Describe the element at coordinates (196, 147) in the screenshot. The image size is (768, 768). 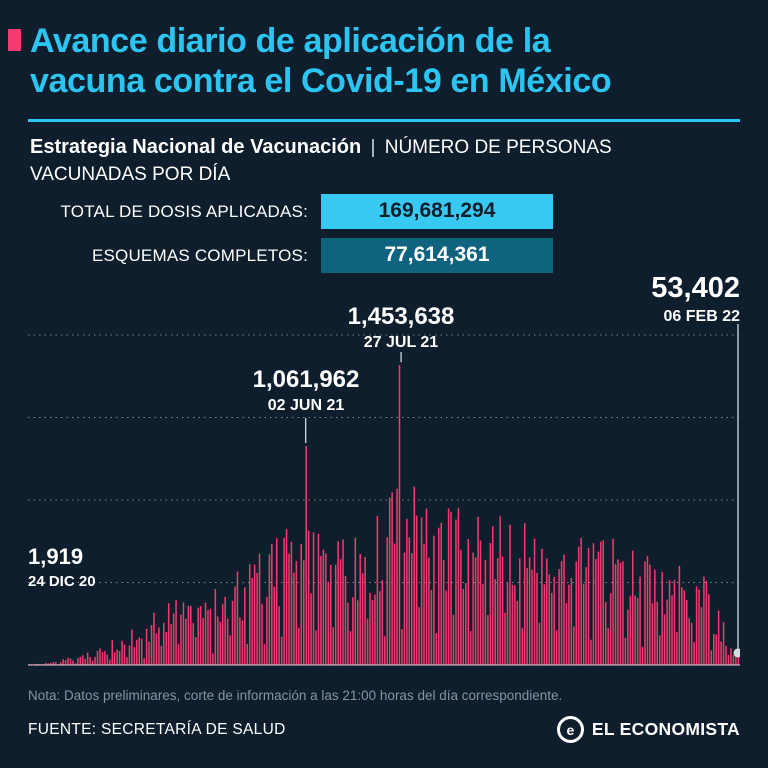
I see `subtitle-strategy-label: Estrategia Nacional de Vacunación` at that location.